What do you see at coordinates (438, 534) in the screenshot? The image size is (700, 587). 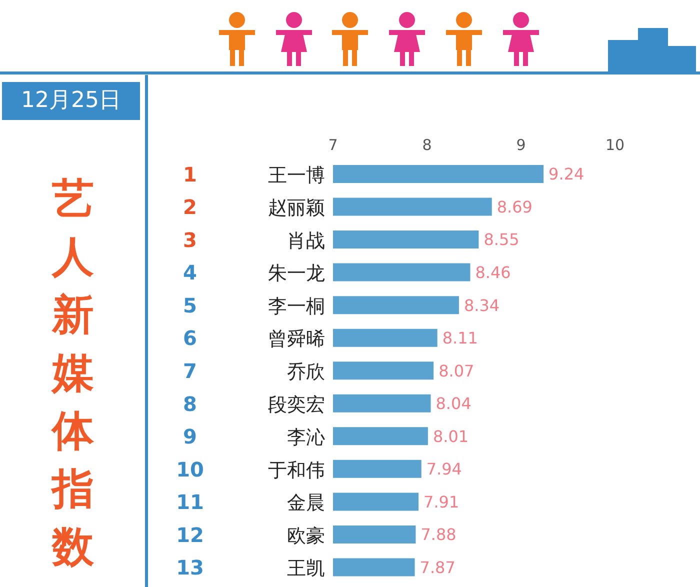 I see `data-label: 7.88` at bounding box center [438, 534].